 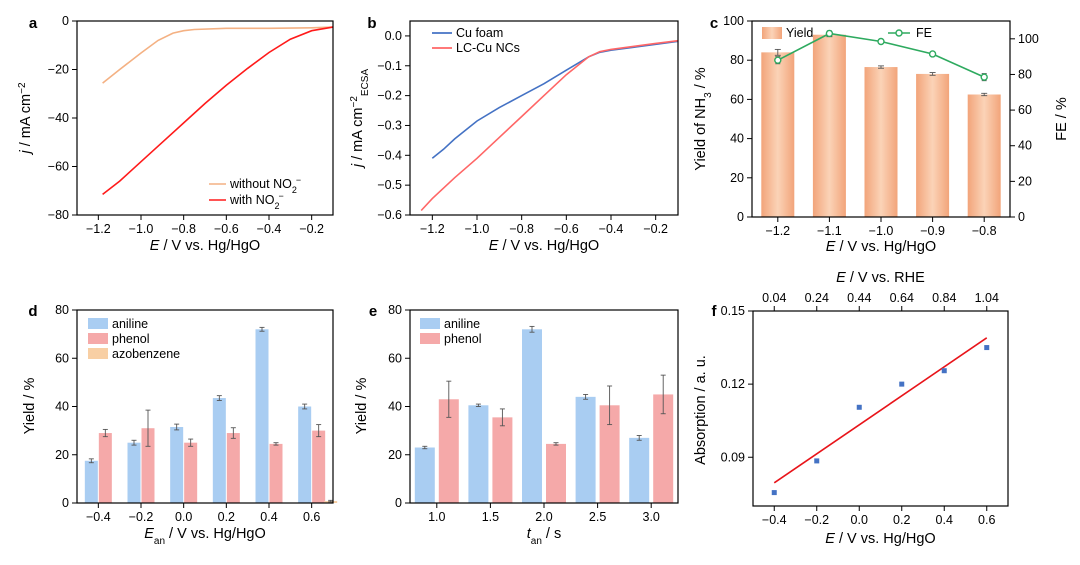 I want to click on y-tick-label: −0.5, so click(x=389, y=185).